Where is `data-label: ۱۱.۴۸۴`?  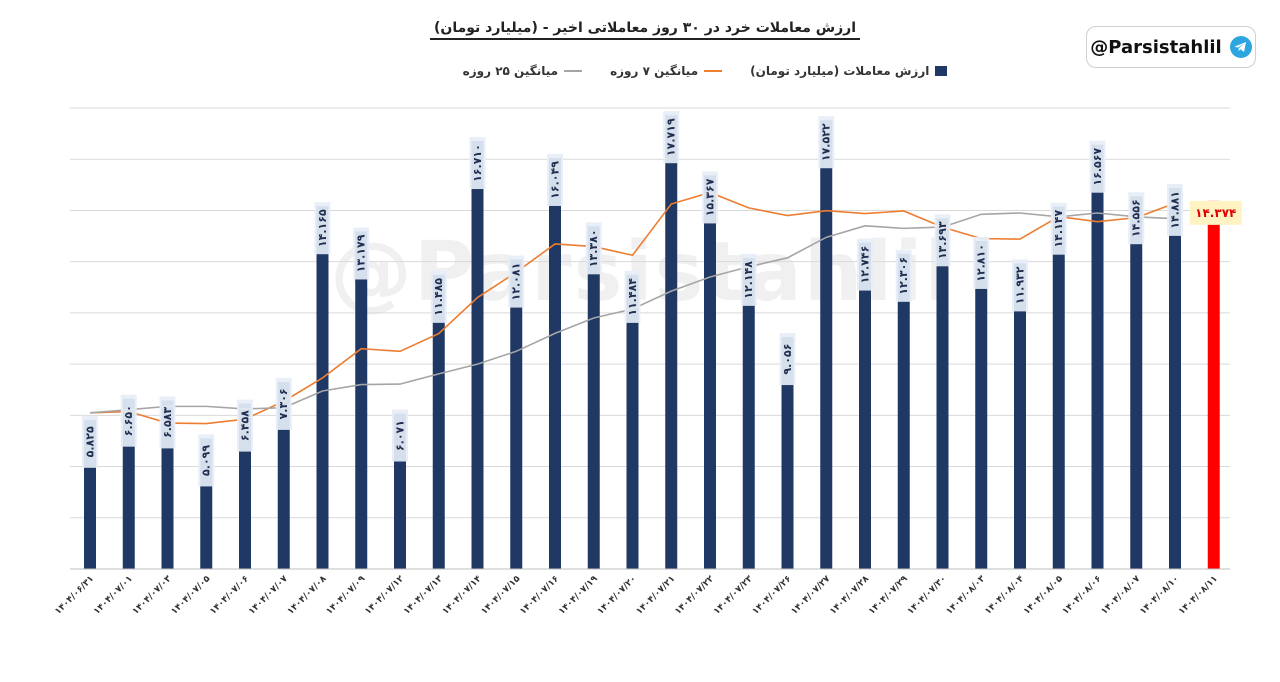
data-label: ۱۱.۴۸۴ is located at coordinates (632, 297).